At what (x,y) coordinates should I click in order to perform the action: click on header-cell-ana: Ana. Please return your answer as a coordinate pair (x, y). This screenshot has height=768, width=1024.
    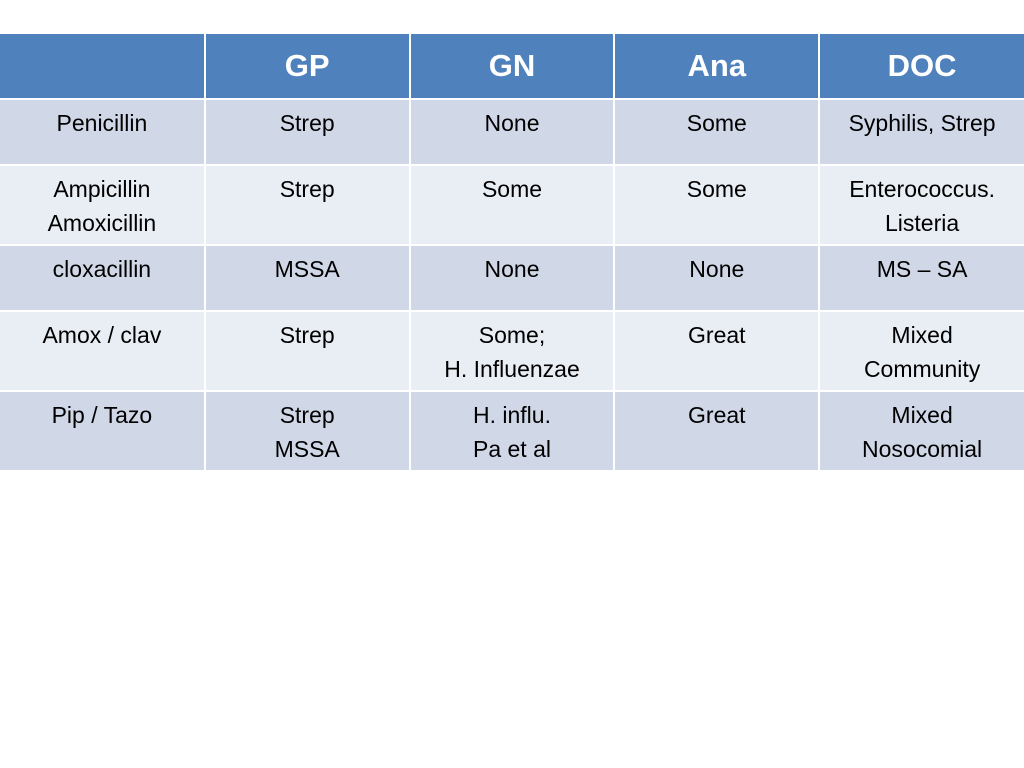
    Looking at the image, I should click on (717, 67).